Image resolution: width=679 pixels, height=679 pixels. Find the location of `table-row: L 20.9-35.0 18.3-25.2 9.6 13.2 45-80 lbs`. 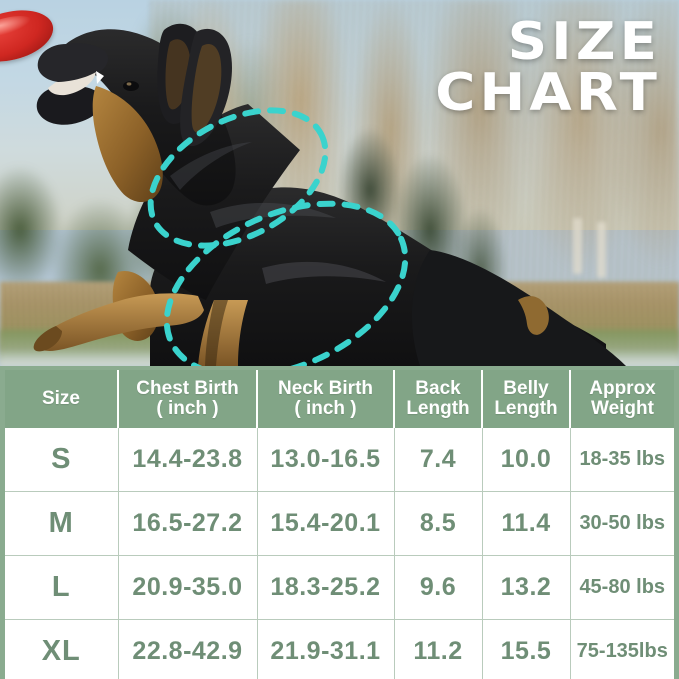

table-row: L 20.9-35.0 18.3-25.2 9.6 13.2 45-80 lbs is located at coordinates (339, 587).